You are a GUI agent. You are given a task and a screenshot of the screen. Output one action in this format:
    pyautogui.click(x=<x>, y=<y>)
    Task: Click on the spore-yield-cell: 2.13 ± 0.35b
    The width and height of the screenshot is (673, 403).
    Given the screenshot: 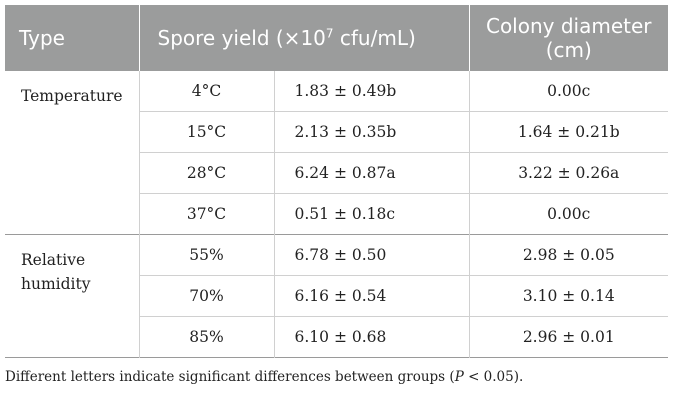 What is the action you would take?
    pyautogui.click(x=371, y=132)
    